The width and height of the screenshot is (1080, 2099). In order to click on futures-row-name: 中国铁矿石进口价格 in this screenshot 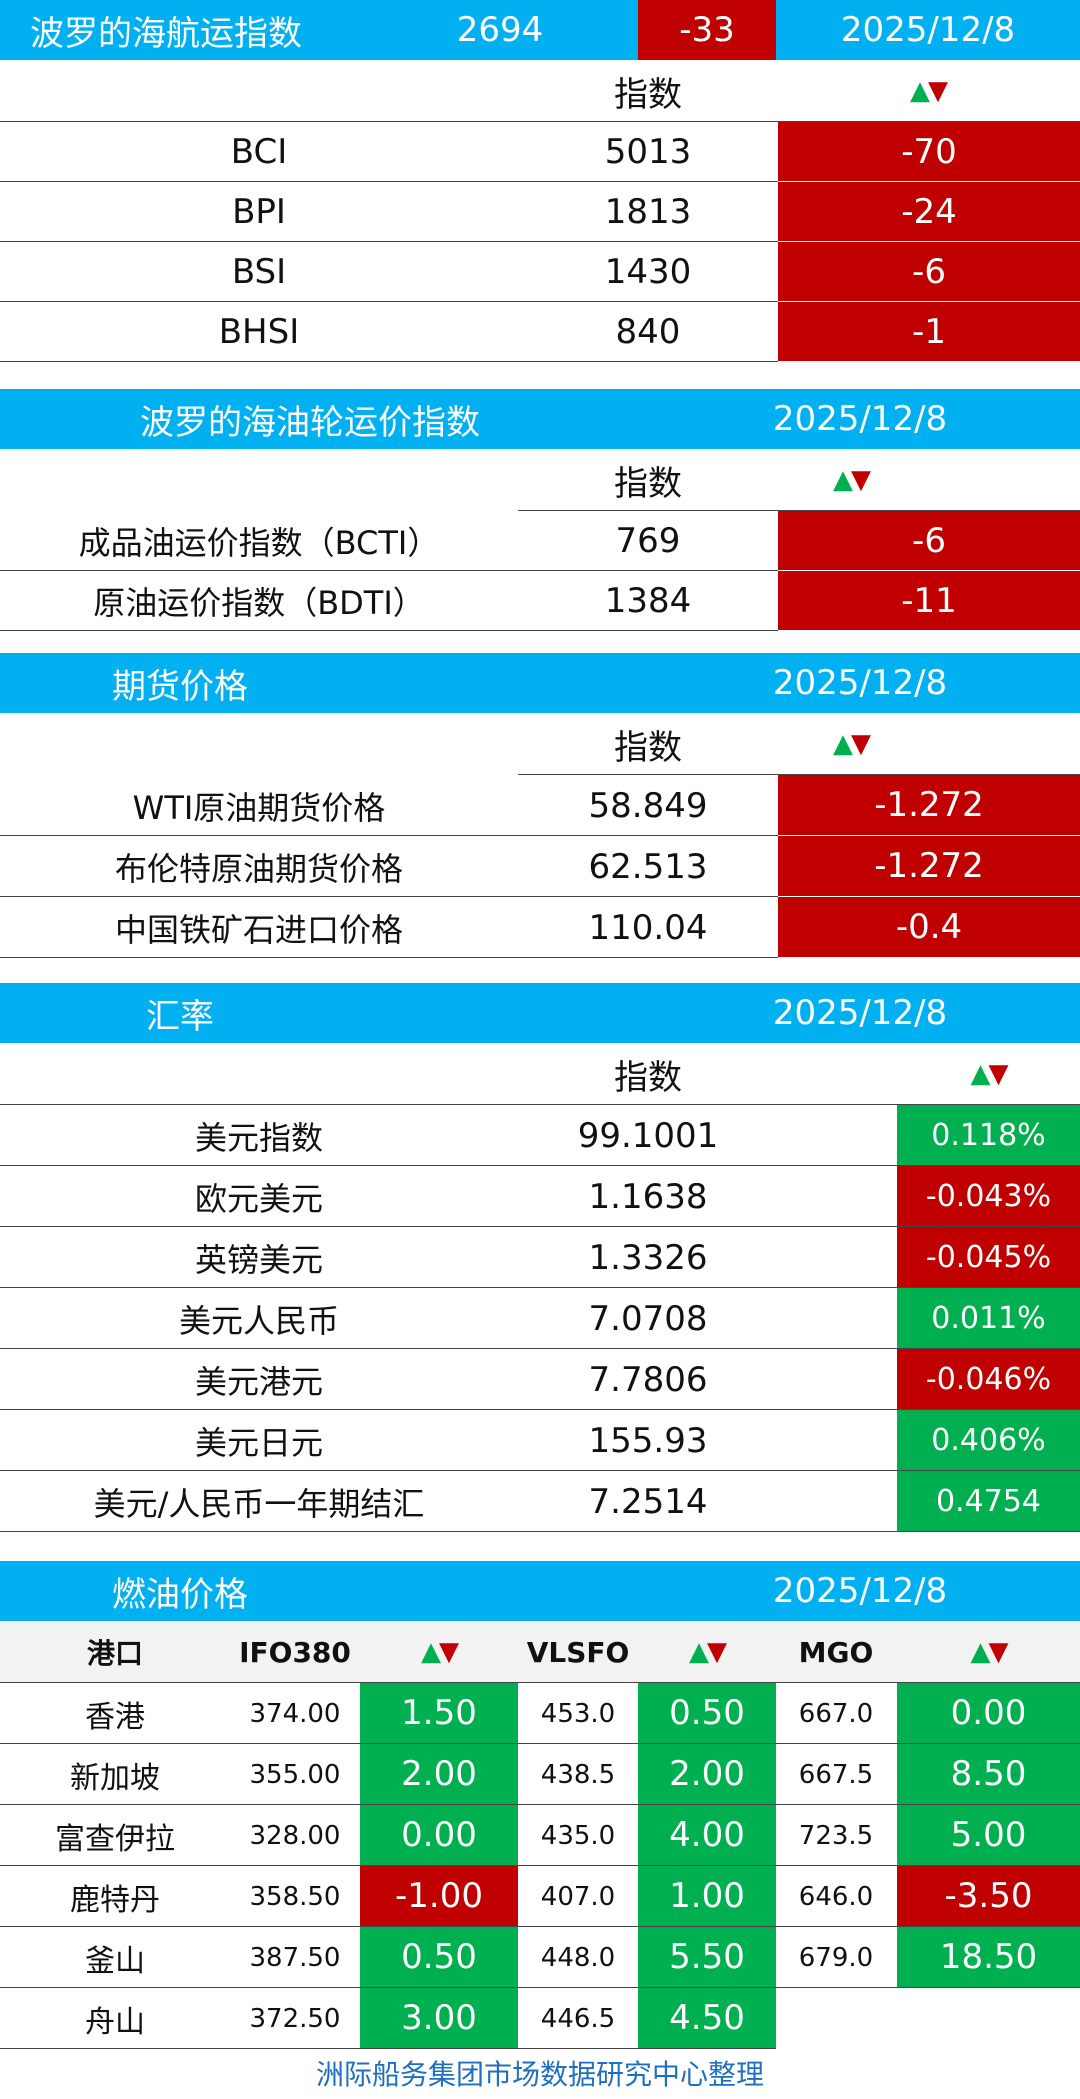, I will do `click(258, 929)`.